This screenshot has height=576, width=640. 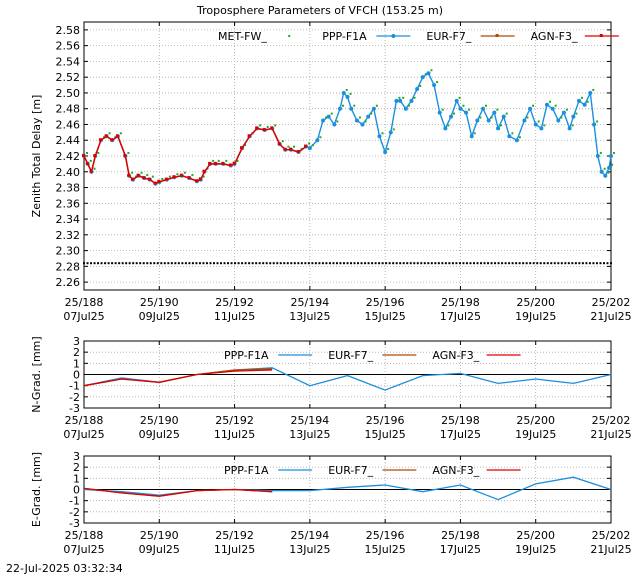 What do you see at coordinates (385, 302) in the screenshot?
I see `x-tick-label-doy: 25/196` at bounding box center [385, 302].